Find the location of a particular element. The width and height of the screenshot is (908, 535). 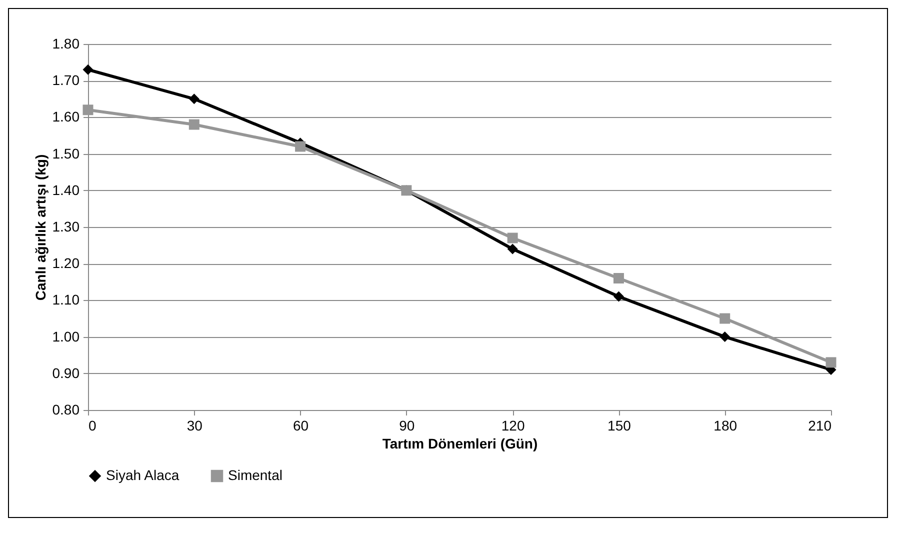

x-tick-label: 90 is located at coordinates (407, 426).